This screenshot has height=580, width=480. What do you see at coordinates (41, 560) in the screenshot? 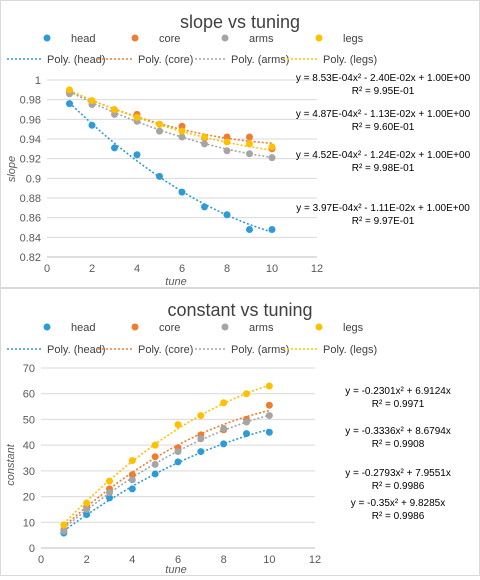
I see `x-tick-label: 0` at bounding box center [41, 560].